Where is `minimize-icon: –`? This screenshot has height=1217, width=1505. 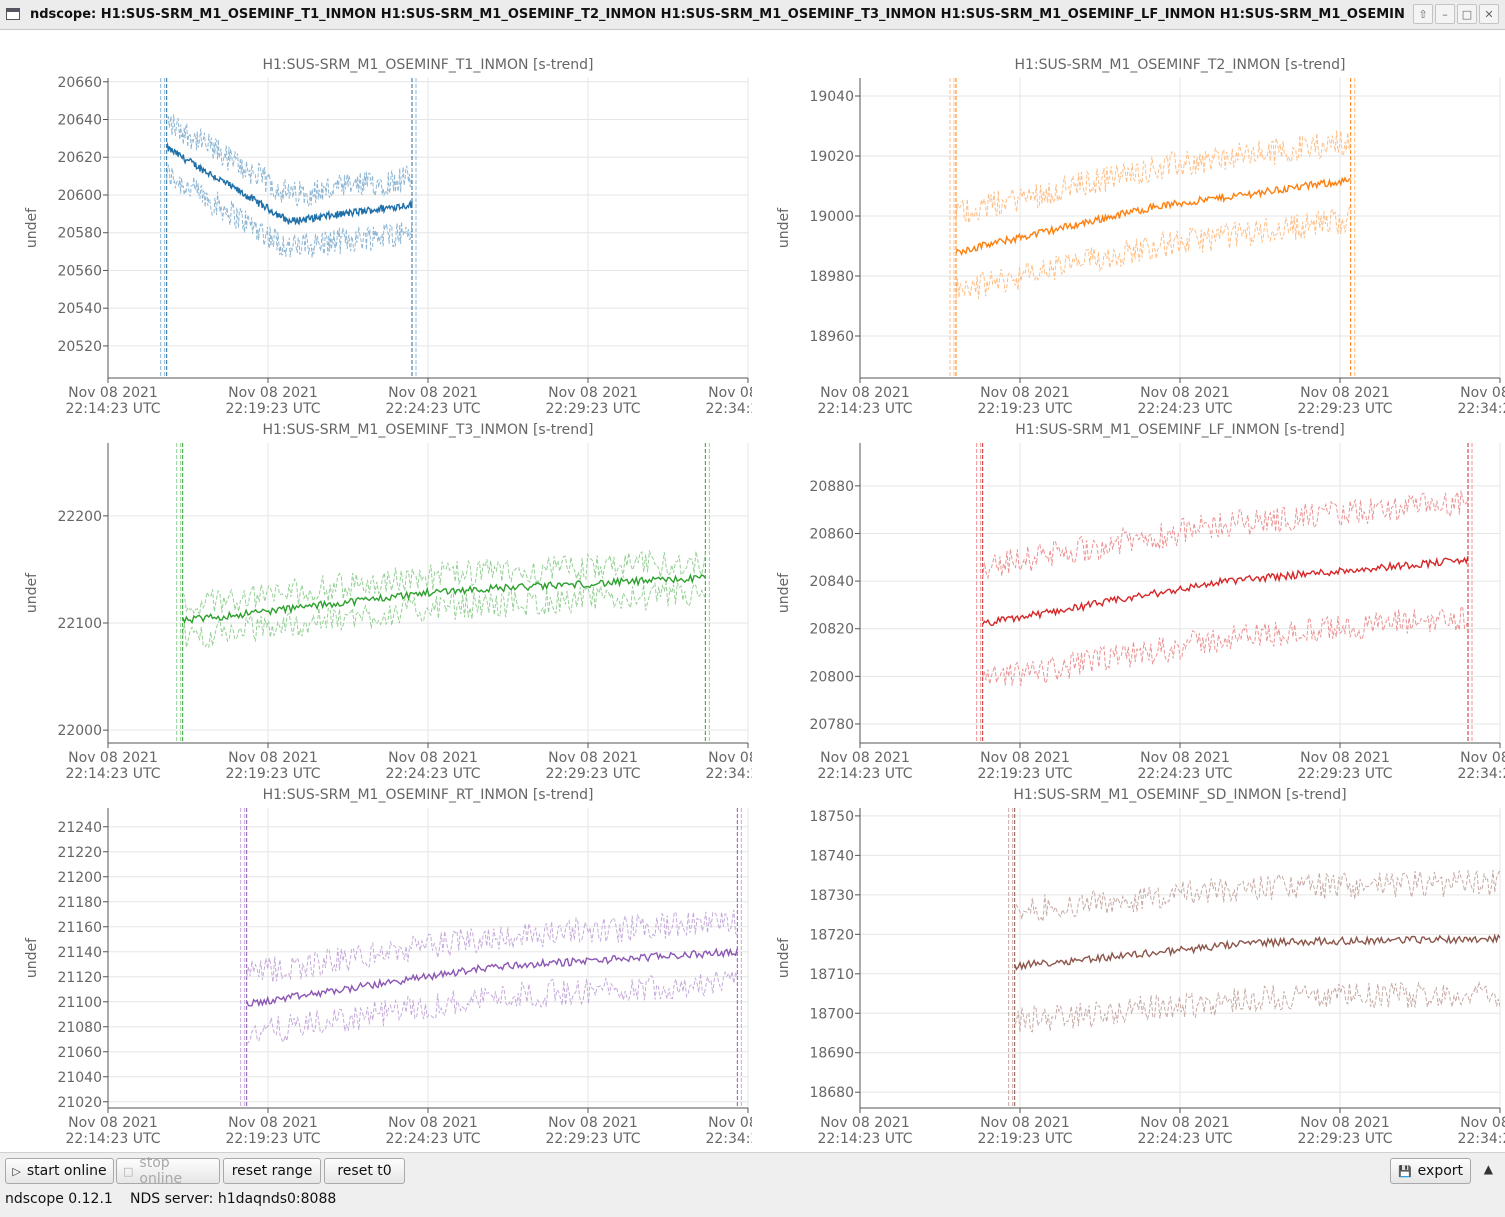 minimize-icon: – is located at coordinates (1445, 14).